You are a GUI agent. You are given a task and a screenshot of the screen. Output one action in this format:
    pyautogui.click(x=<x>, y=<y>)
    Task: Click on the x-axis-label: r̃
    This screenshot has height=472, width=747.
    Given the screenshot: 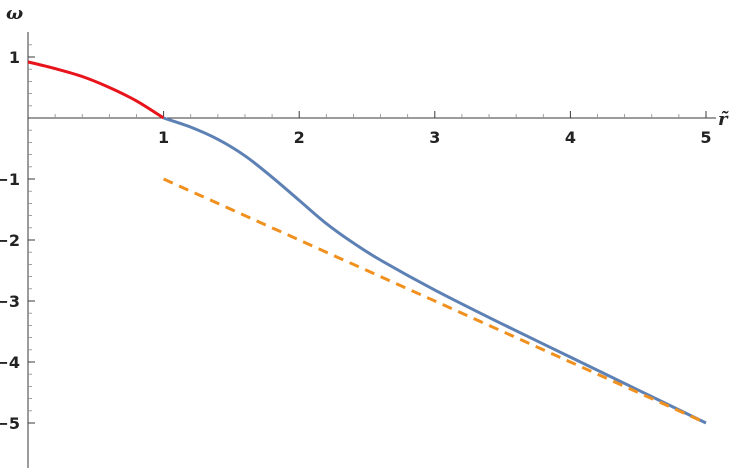 What is the action you would take?
    pyautogui.click(x=723, y=119)
    